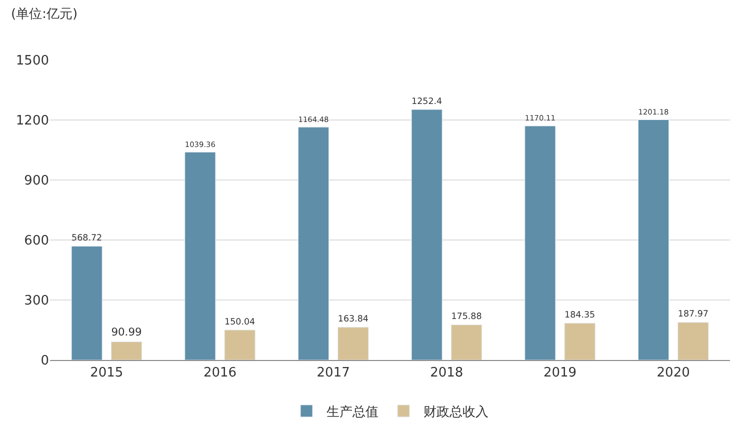 This screenshot has width=750, height=440. What do you see at coordinates (466, 317) in the screenshot?
I see `data-label: 175.88` at bounding box center [466, 317].